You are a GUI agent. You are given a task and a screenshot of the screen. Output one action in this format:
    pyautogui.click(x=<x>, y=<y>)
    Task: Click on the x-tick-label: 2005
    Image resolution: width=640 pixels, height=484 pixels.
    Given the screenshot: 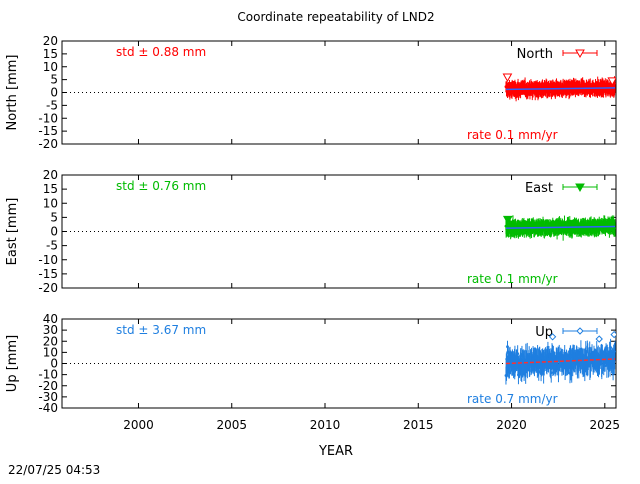 What is the action you would take?
    pyautogui.click(x=231, y=425)
    